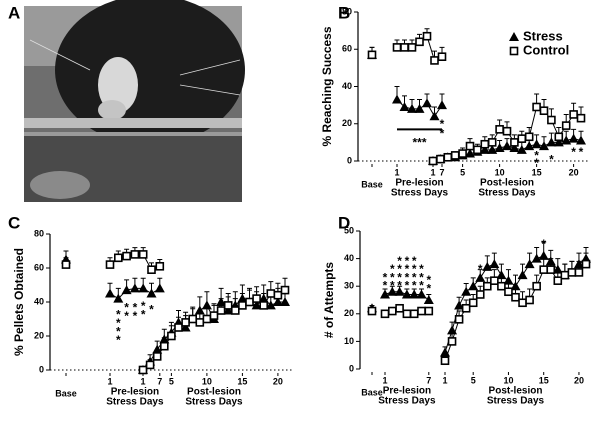  Describe the element at coordinates (349, 286) in the screenshot. I see `y-tick-label: 30` at that location.